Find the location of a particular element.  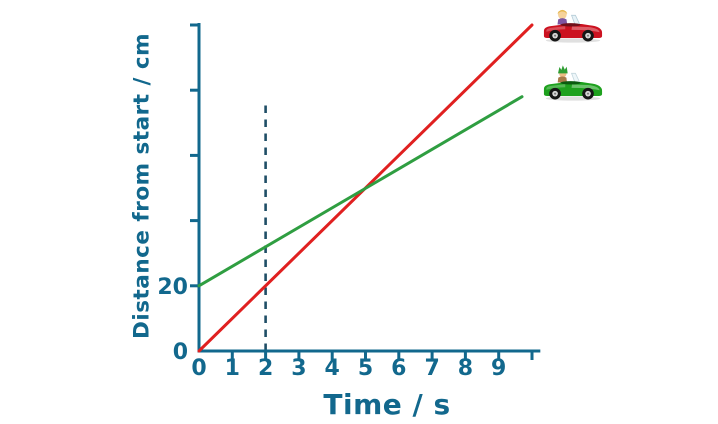

x-tick-label: 1 is located at coordinates (232, 368).